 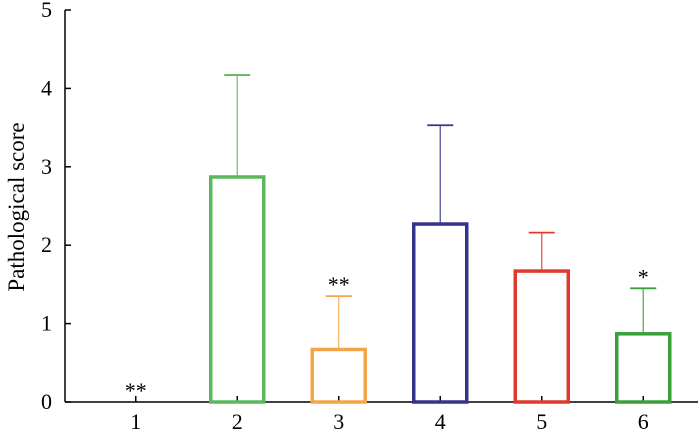 I want to click on x-tick-label: 2, so click(x=237, y=421).